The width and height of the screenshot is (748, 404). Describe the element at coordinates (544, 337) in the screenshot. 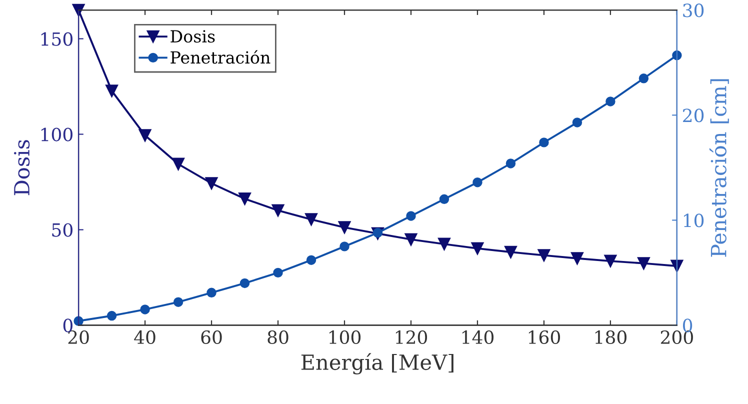

I see `x-tick-label: 160` at that location.